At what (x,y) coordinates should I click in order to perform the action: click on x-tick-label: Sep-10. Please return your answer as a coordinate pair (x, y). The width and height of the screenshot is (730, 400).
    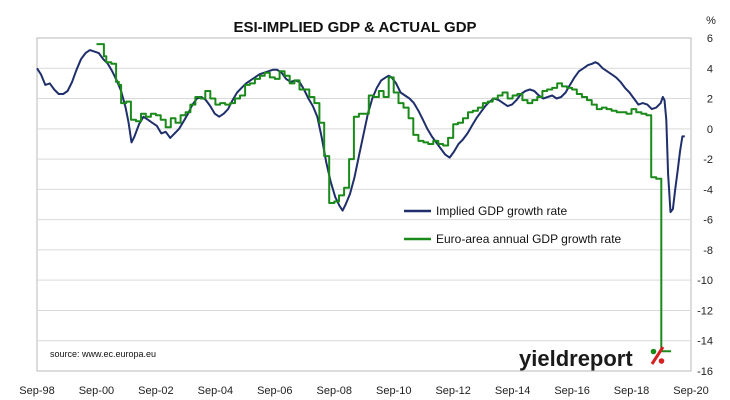
    Looking at the image, I should click on (393, 391).